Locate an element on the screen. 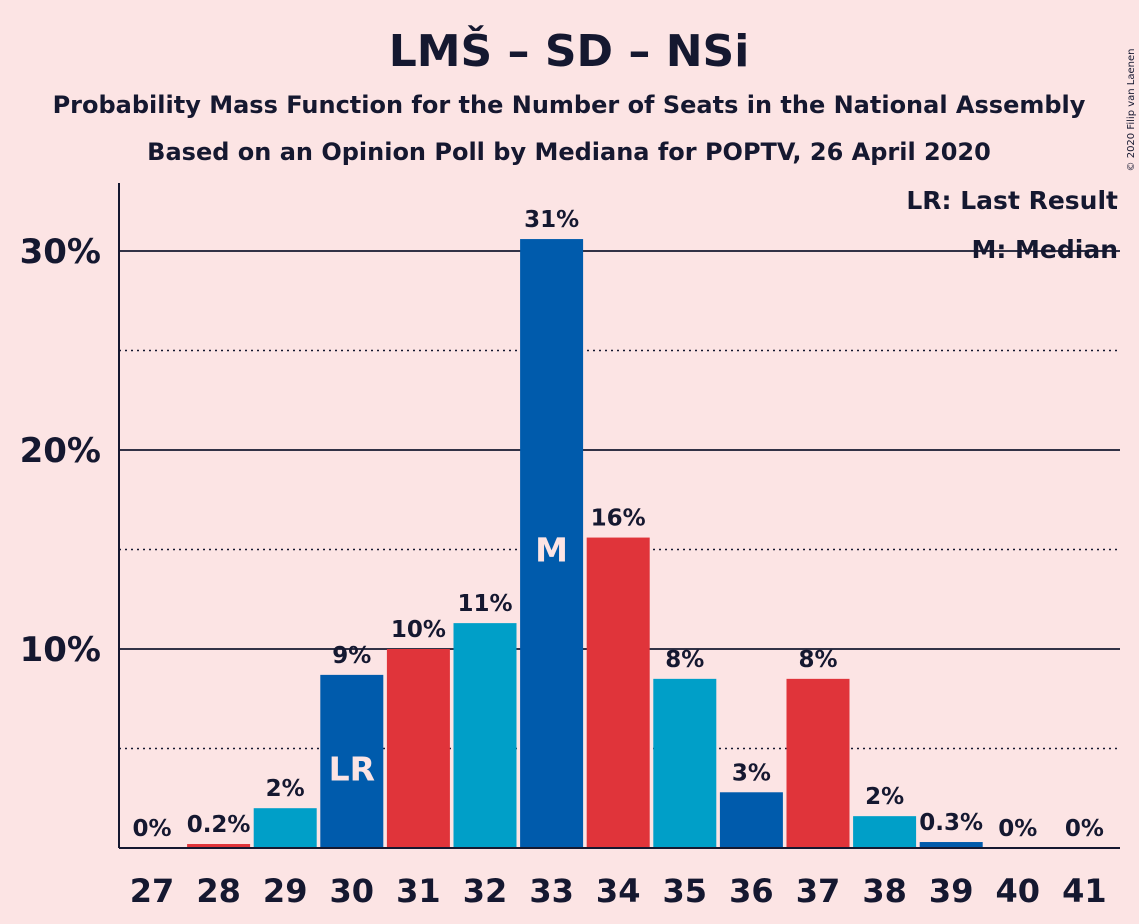 This screenshot has width=1139, height=924. data-label-33: 31% is located at coordinates (551, 220).